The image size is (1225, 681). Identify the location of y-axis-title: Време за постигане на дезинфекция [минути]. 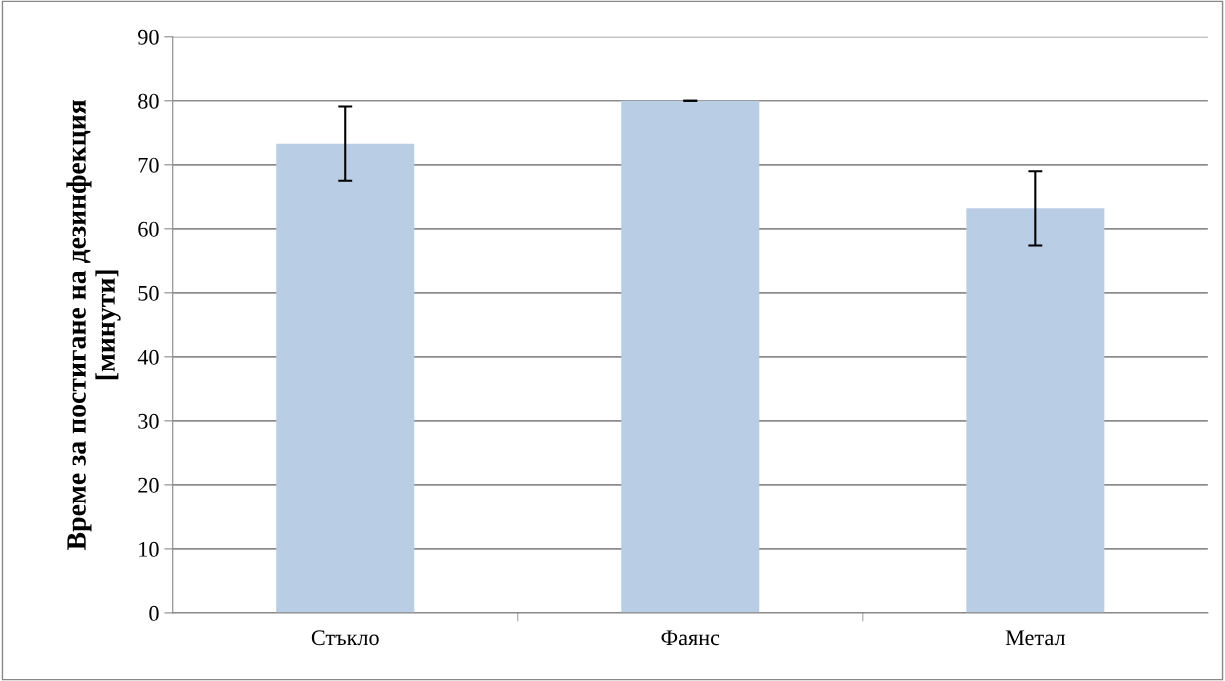
(93, 325).